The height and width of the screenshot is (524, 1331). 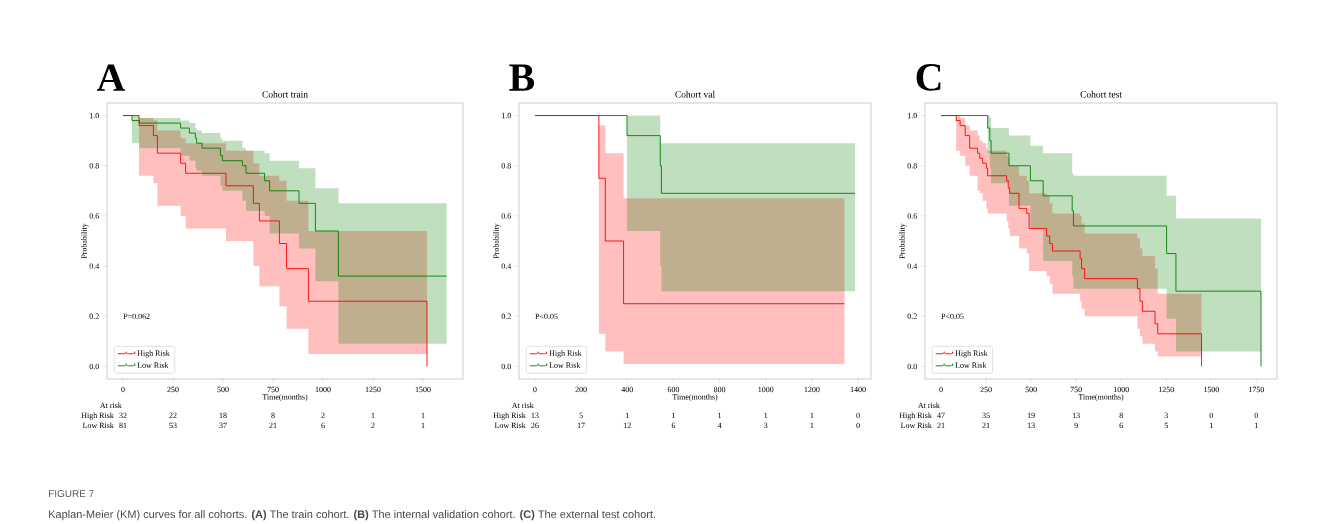 What do you see at coordinates (928, 77) in the screenshot?
I see `text: C` at bounding box center [928, 77].